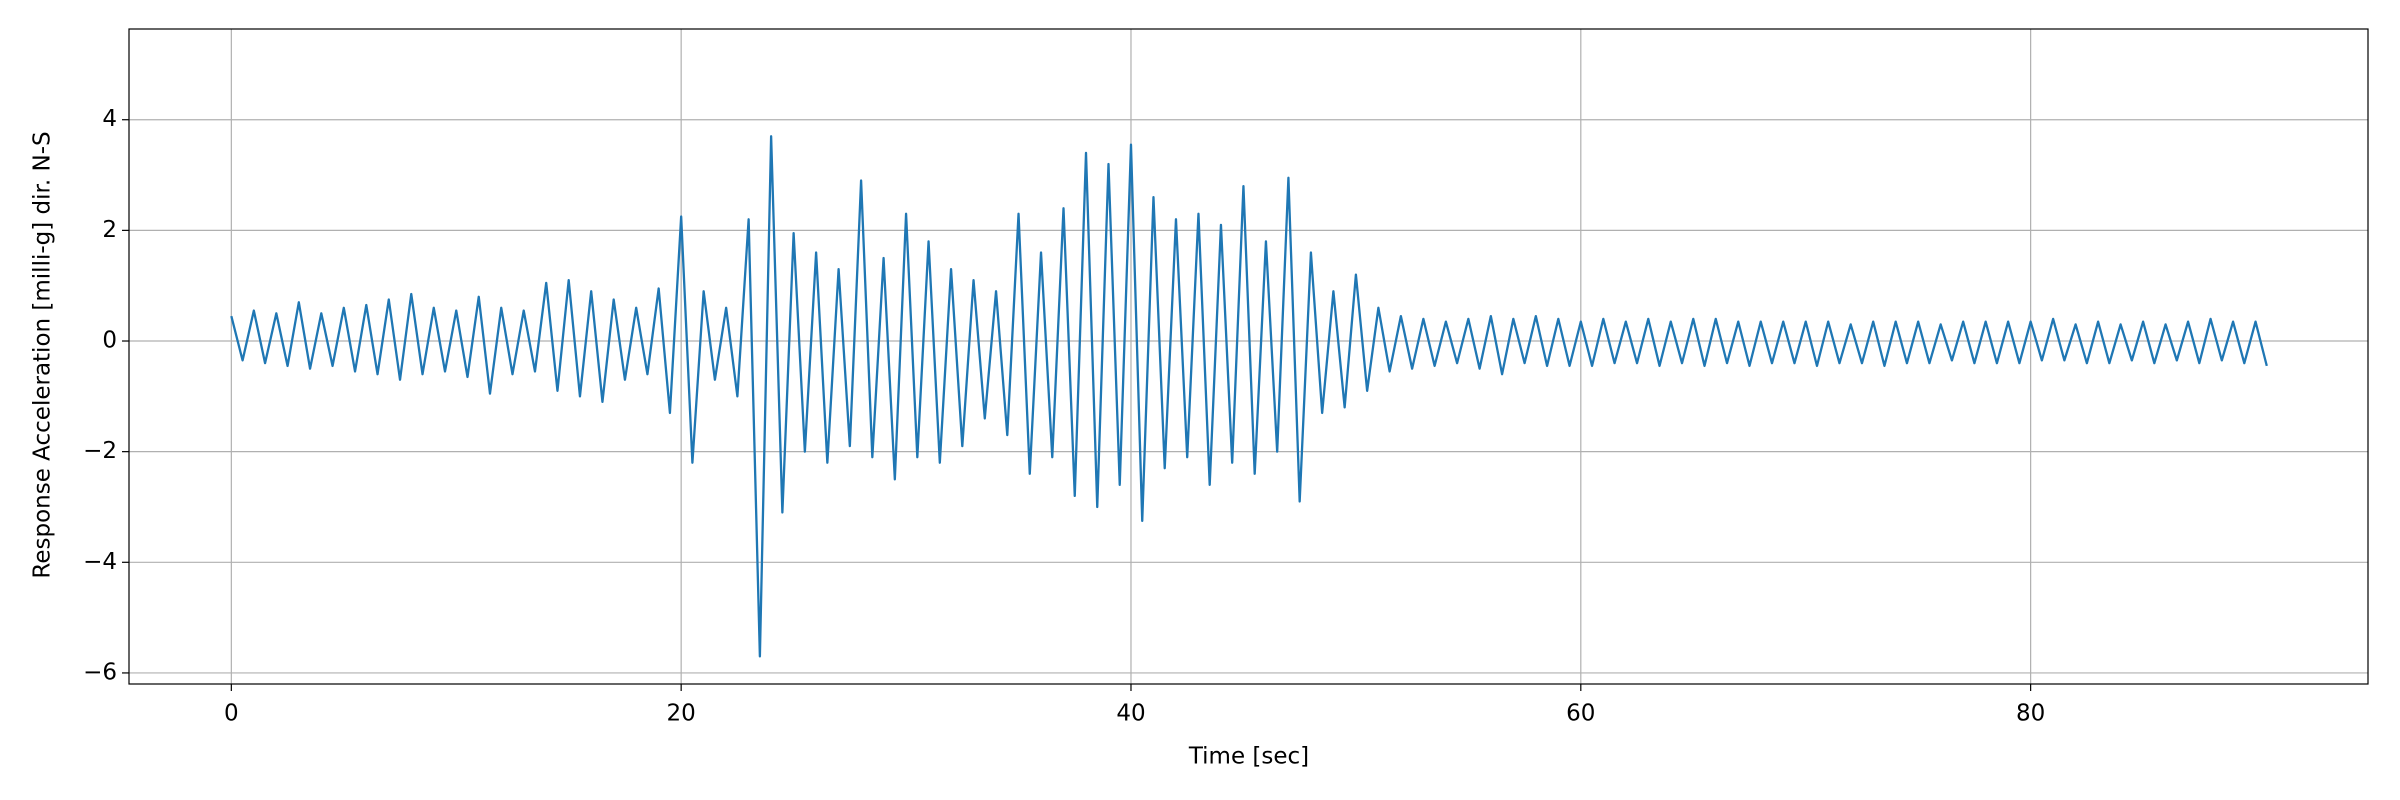  What do you see at coordinates (2030, 714) in the screenshot?
I see `x-tick-label: 80` at bounding box center [2030, 714].